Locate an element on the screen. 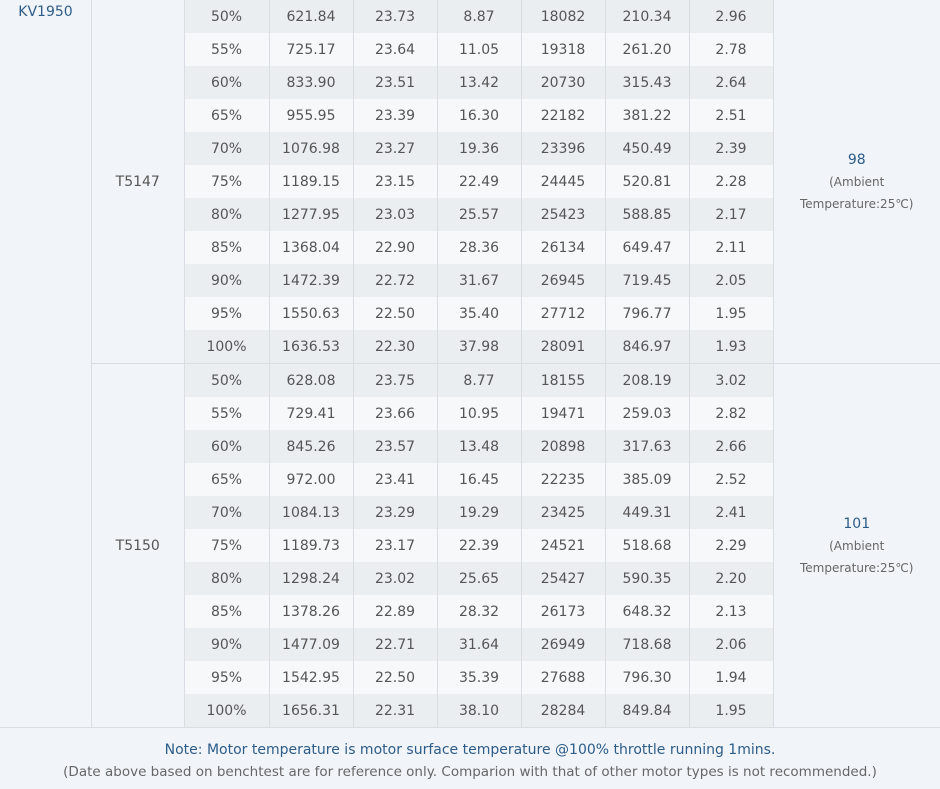 This screenshot has width=940, height=789. ambient-note-line1: (Ambient is located at coordinates (857, 181).